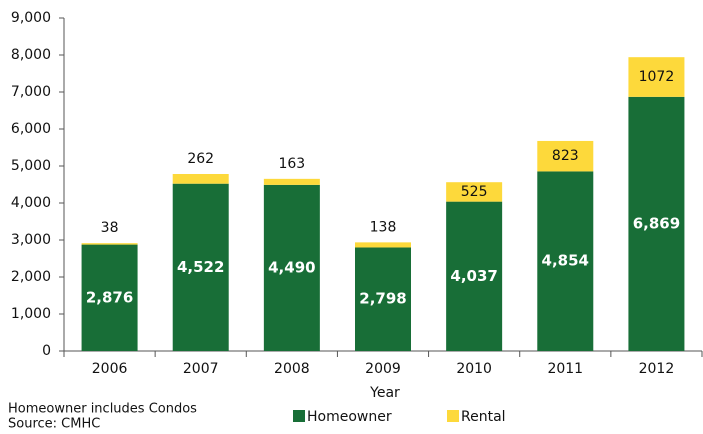  I want to click on value-label: 138, so click(383, 227).